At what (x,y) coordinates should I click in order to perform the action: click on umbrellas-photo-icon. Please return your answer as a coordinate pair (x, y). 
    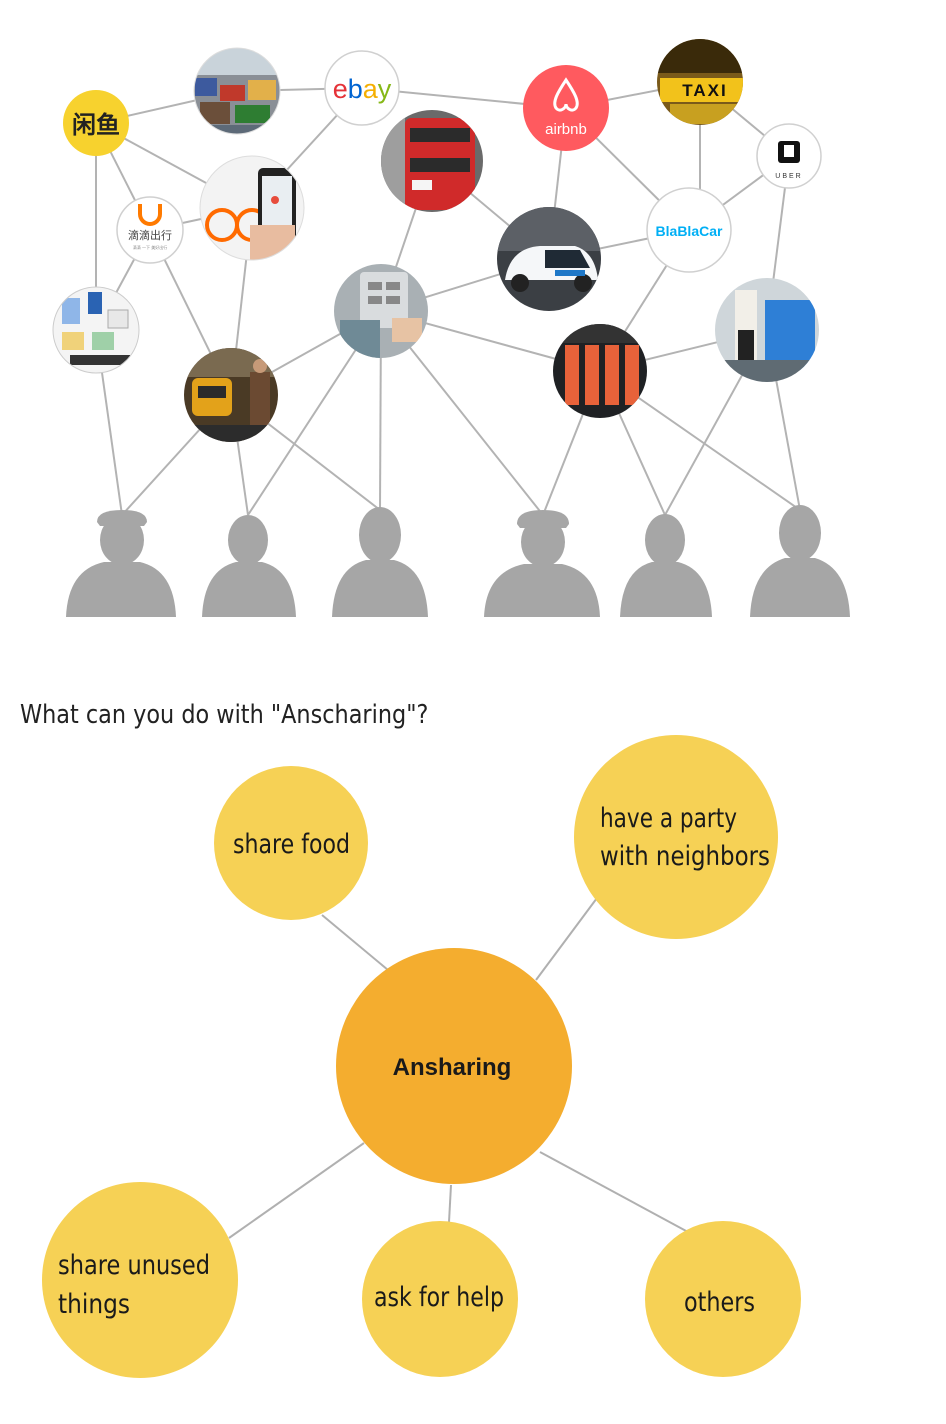
    Looking at the image, I should click on (600, 371).